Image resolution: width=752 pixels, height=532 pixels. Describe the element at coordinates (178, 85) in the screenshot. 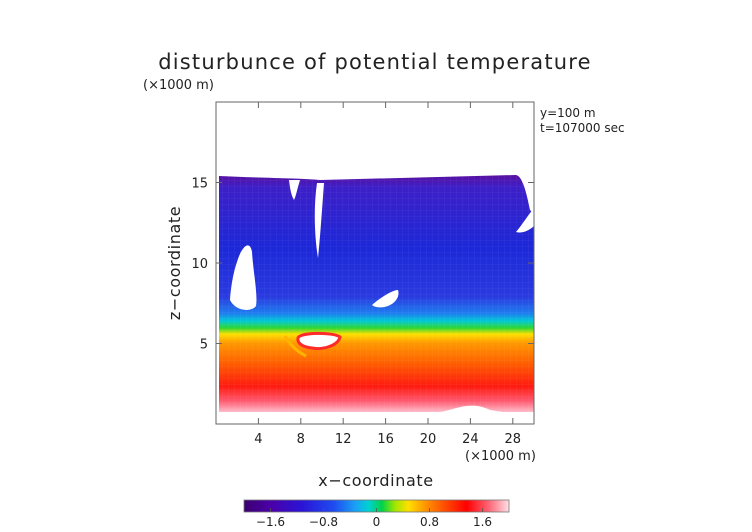

I see `title-unit-label: (×1000 m)` at that location.